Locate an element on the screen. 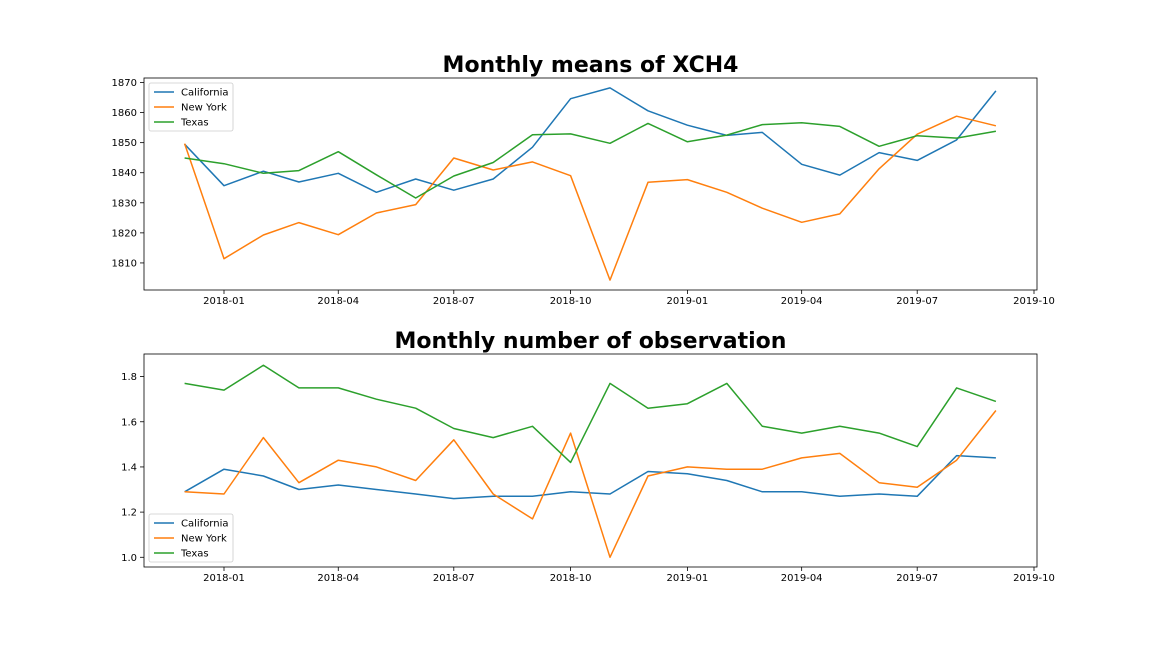 The width and height of the screenshot is (1152, 648). y-tick-label: 1830 is located at coordinates (124, 203).